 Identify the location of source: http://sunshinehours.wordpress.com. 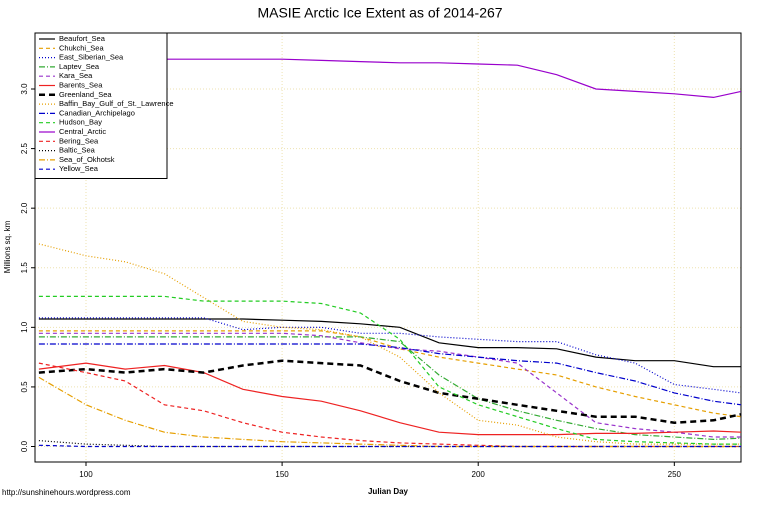
(66, 492).